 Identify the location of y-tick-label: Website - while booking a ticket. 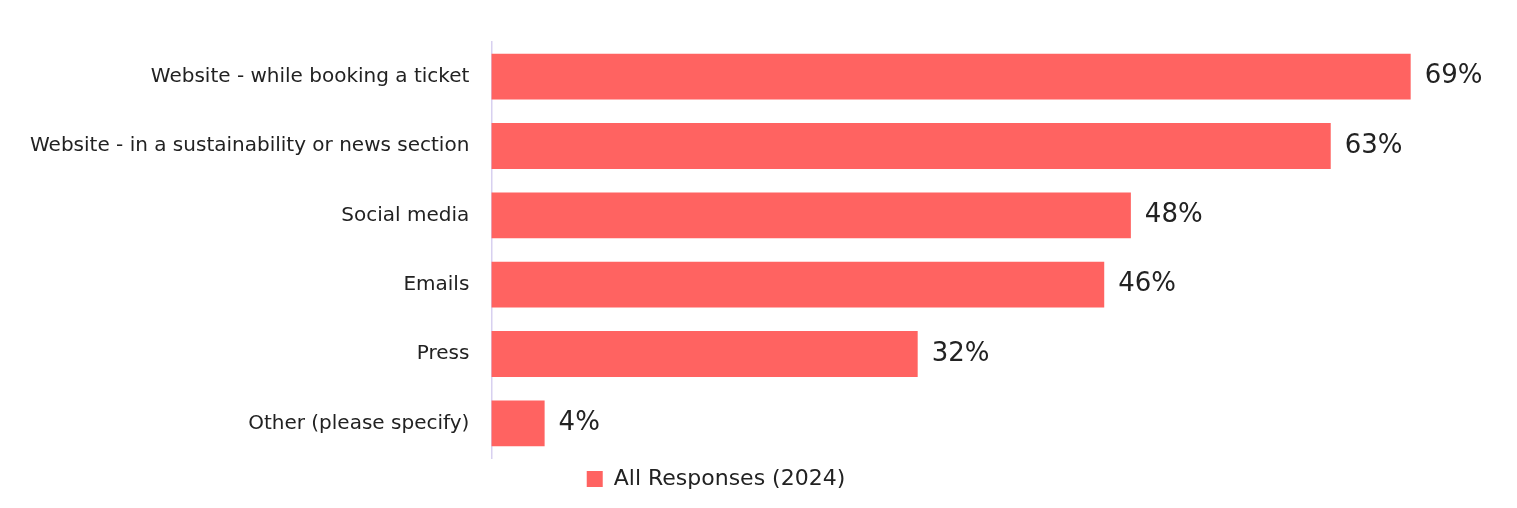
(310, 74).